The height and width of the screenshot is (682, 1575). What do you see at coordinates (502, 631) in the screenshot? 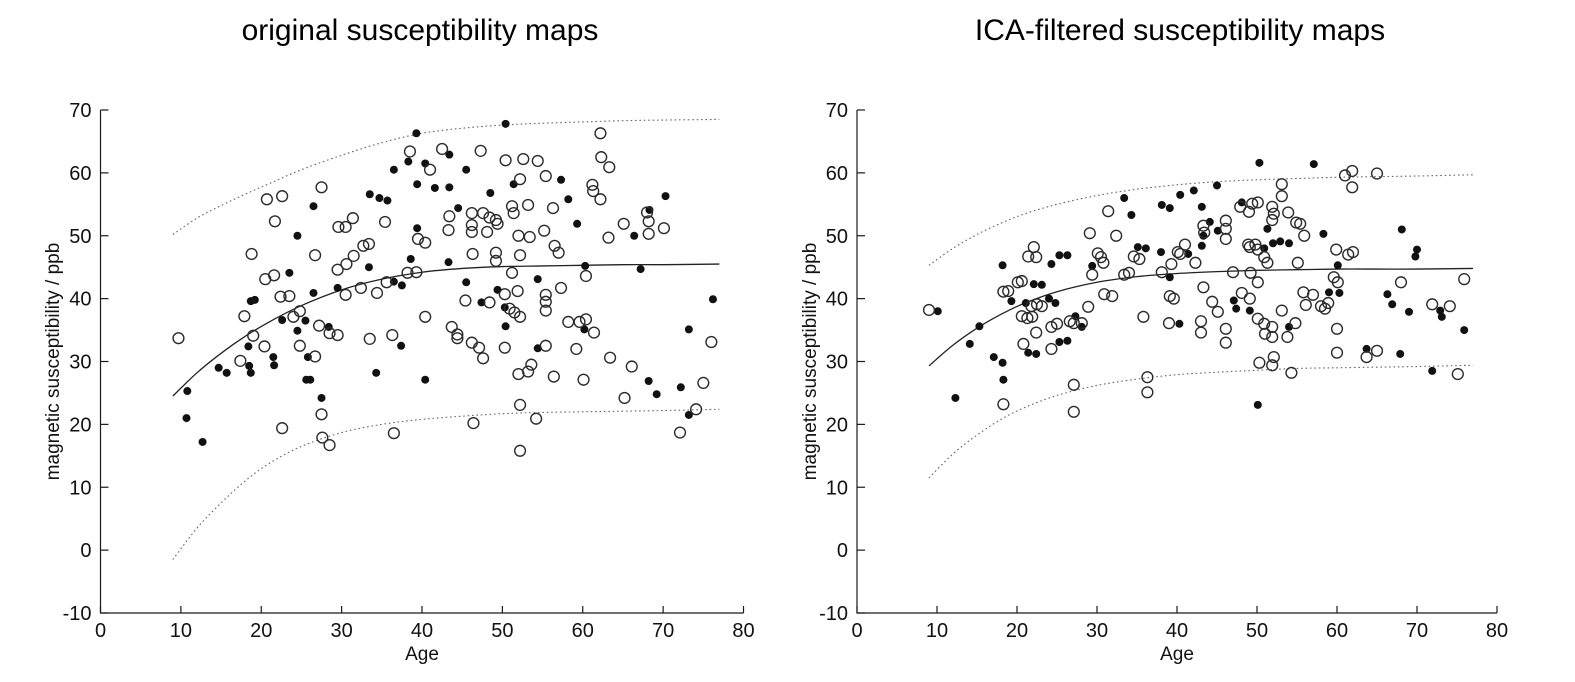
I see `x-tick-label: 50` at bounding box center [502, 631].